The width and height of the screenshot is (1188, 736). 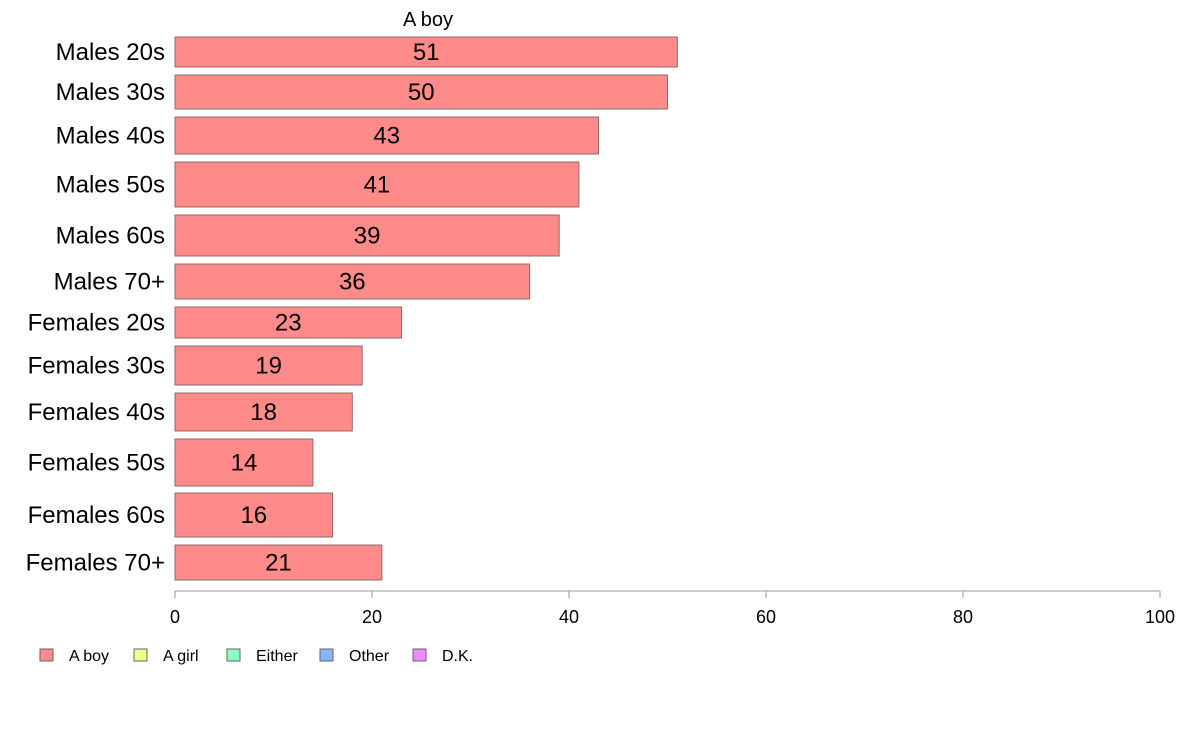 What do you see at coordinates (372, 617) in the screenshot?
I see `x-tick-label: 20` at bounding box center [372, 617].